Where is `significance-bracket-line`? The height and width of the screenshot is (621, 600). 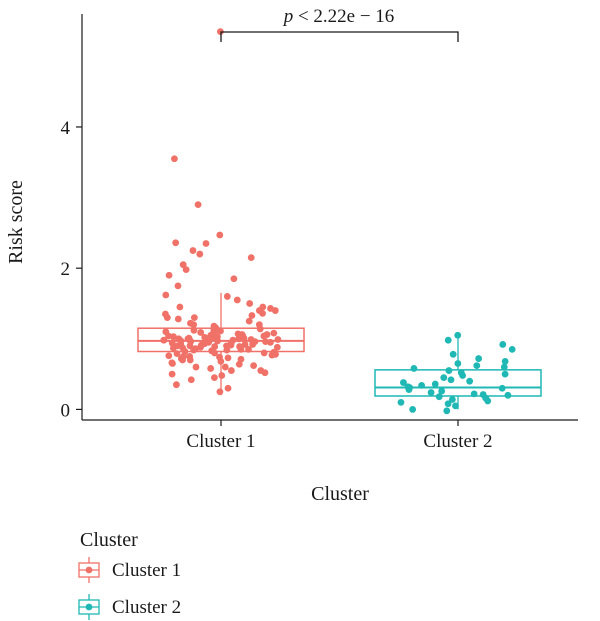
significance-bracket-line is located at coordinates (339, 36).